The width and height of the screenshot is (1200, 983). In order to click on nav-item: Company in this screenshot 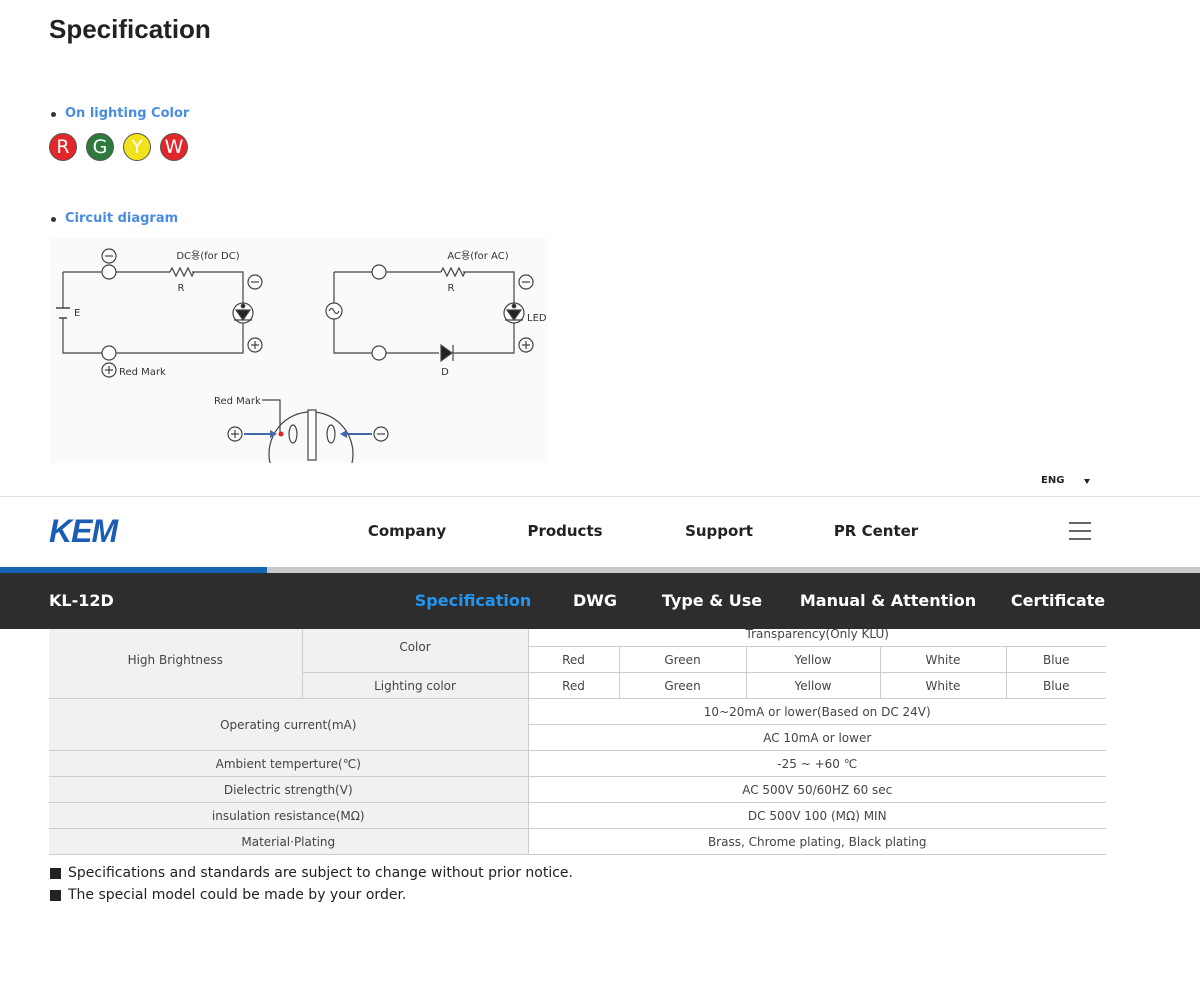, I will do `click(407, 531)`.